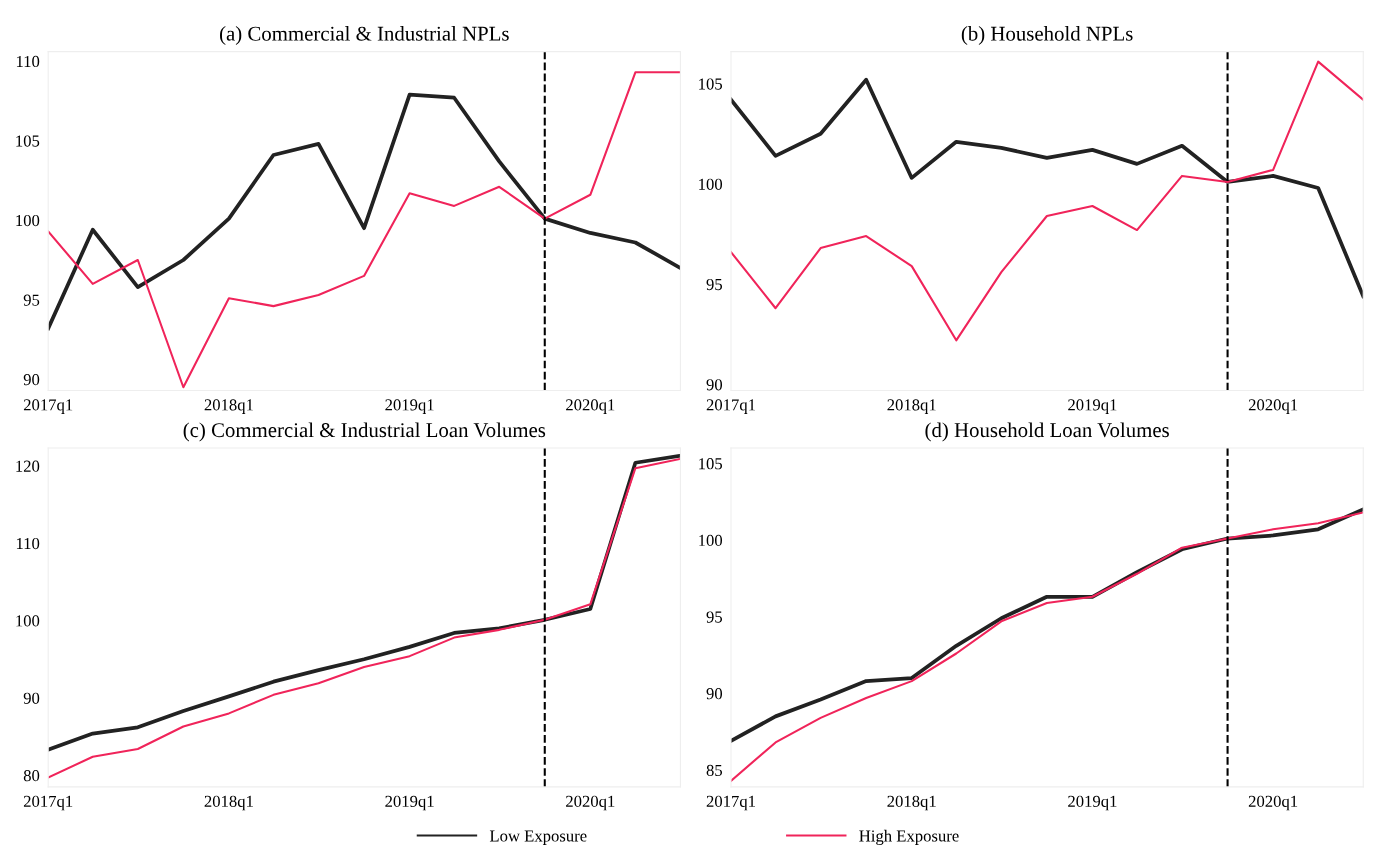  I want to click on chart-title: (b) Household NPLs, so click(1047, 35).